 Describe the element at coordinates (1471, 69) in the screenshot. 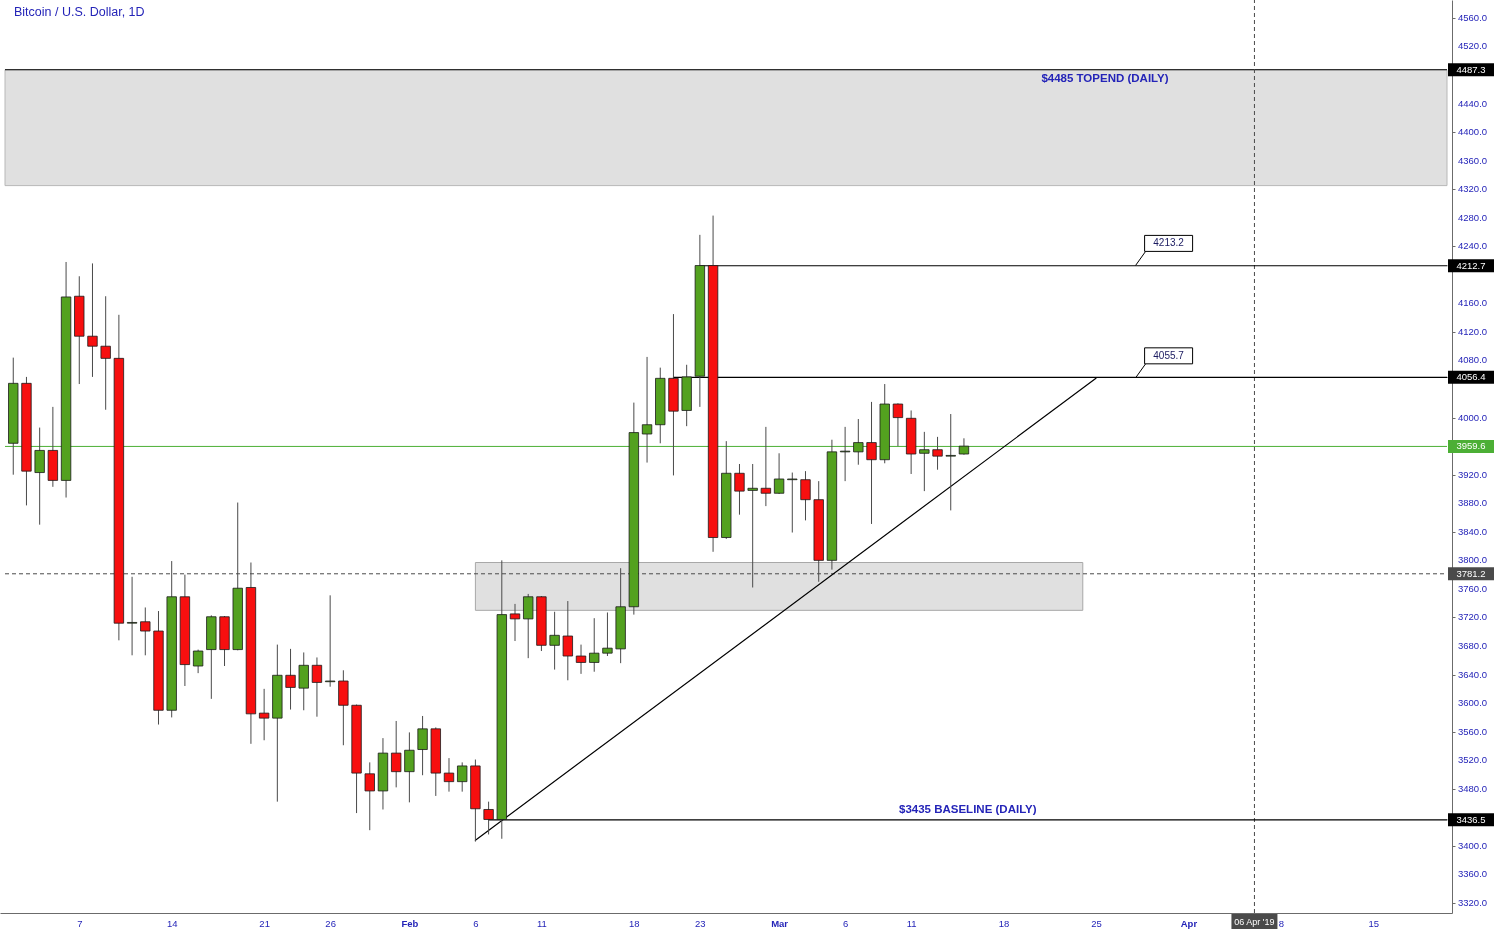

I see `ref-line-label: 4487.3` at that location.